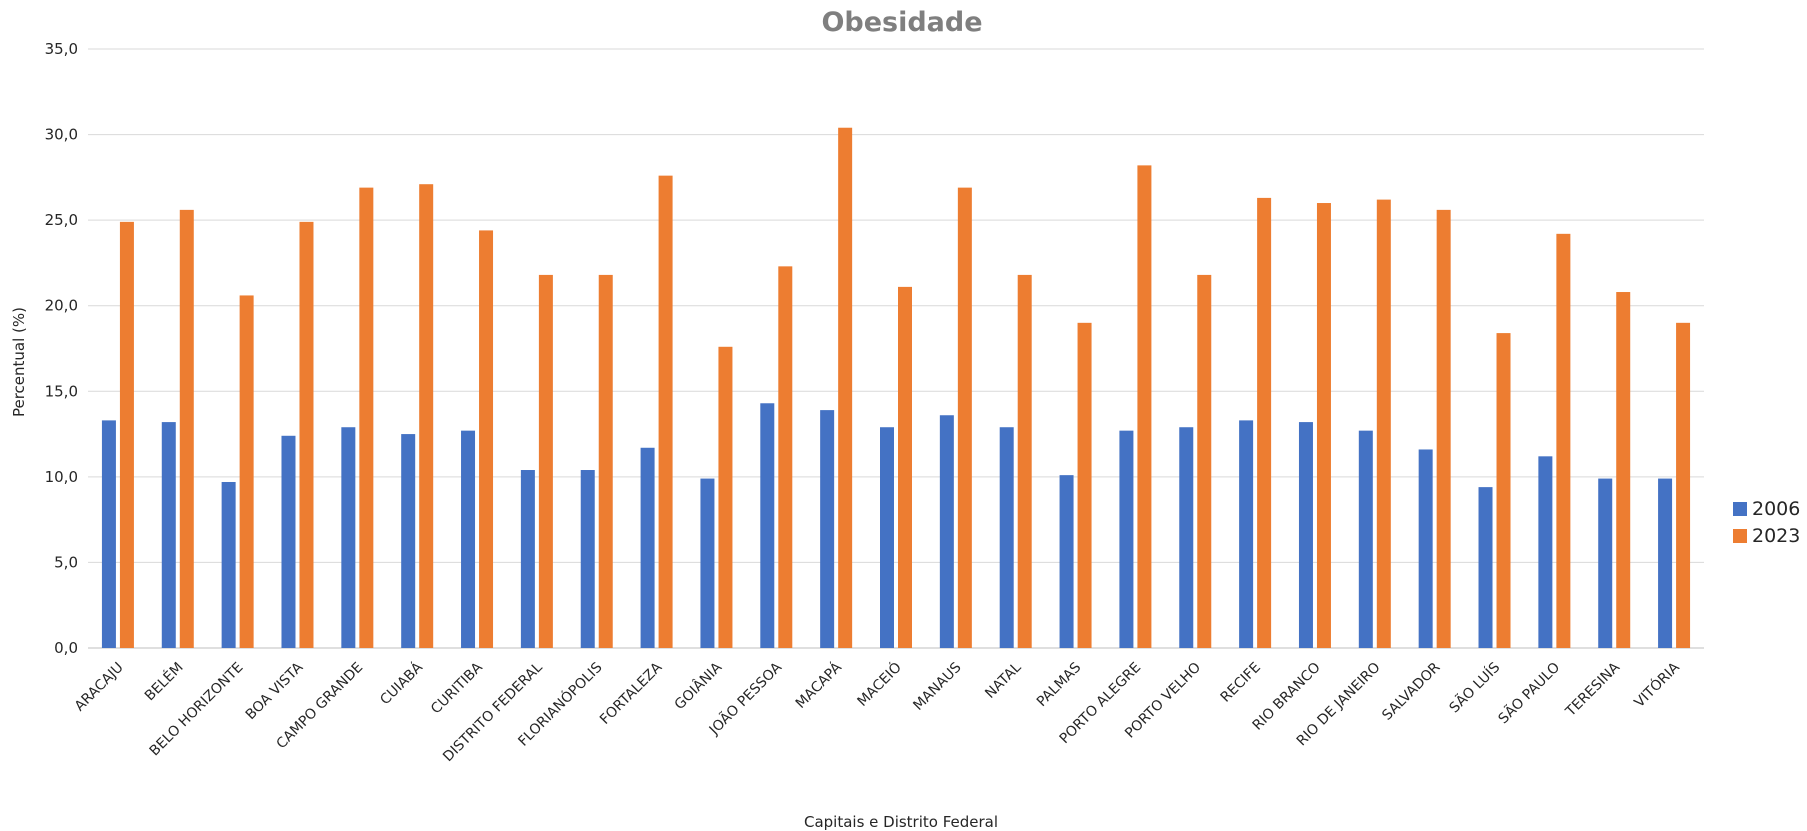 The height and width of the screenshot is (831, 1807). Describe the element at coordinates (1529, 693) in the screenshot. I see `x-category-label: SÃO PAULO` at that location.